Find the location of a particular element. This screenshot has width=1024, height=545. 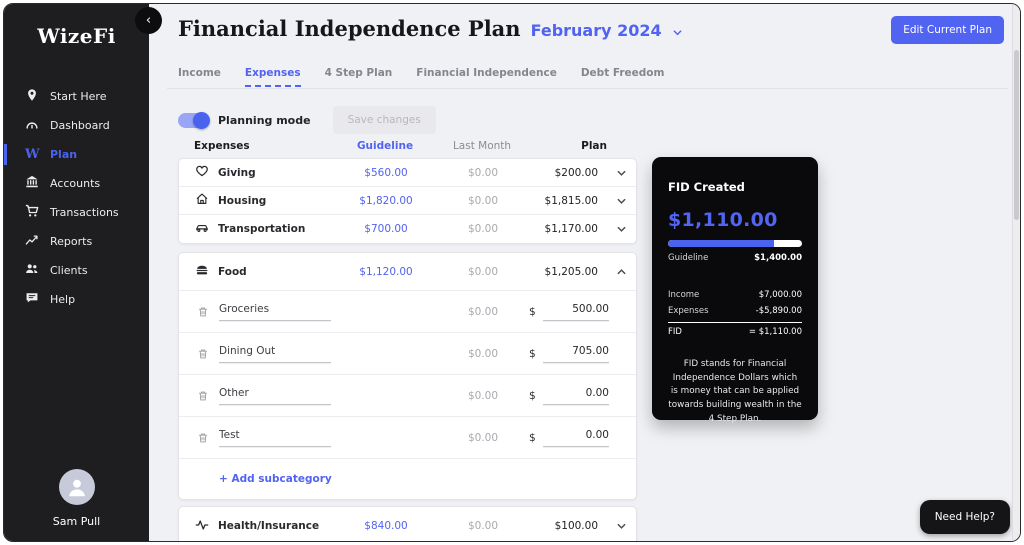

house-icon is located at coordinates (202, 200).